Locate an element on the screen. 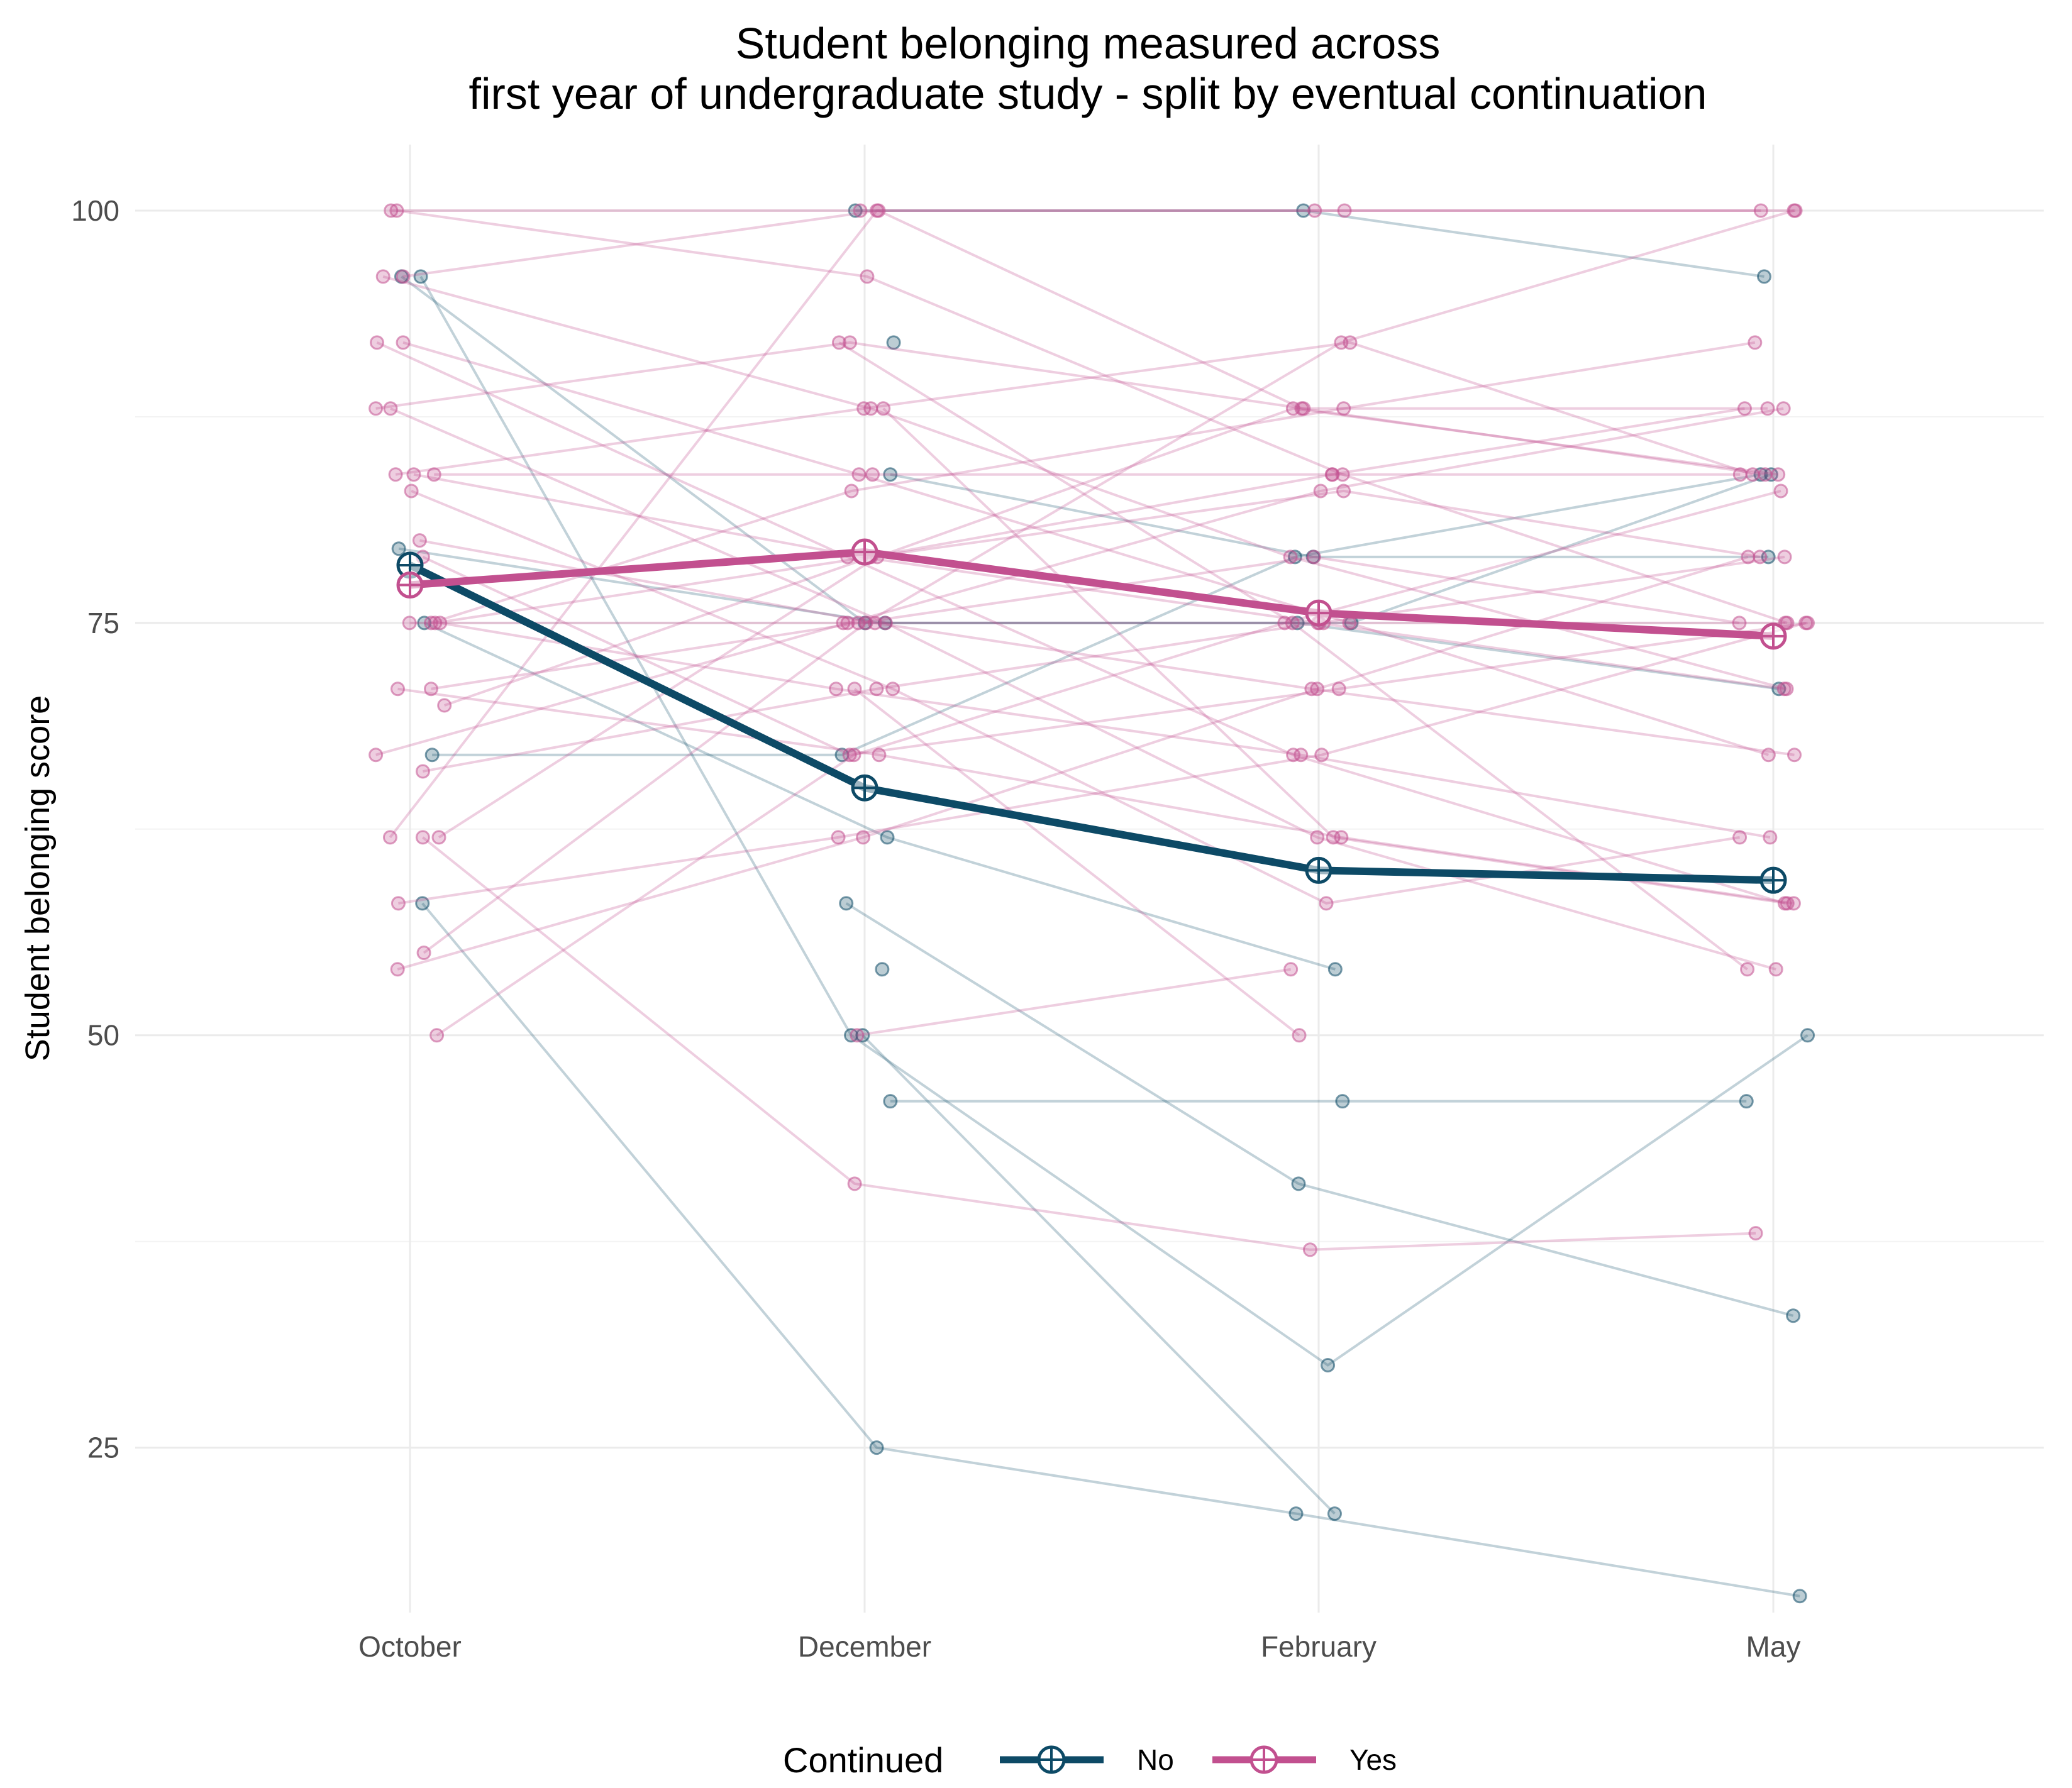  y-tick-label: 100 is located at coordinates (95, 210).